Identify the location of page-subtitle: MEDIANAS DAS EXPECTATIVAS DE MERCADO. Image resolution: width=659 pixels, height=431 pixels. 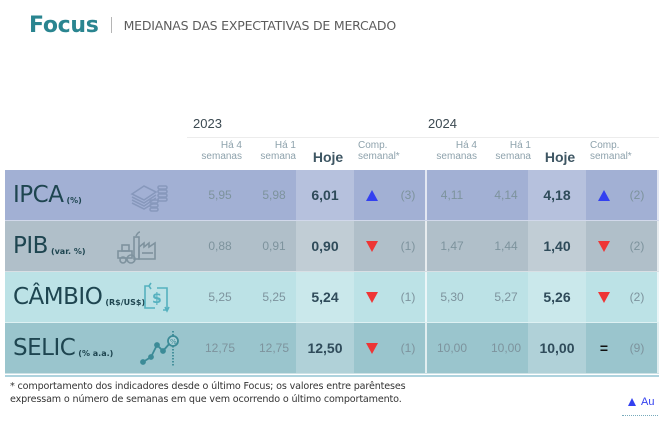
(260, 25).